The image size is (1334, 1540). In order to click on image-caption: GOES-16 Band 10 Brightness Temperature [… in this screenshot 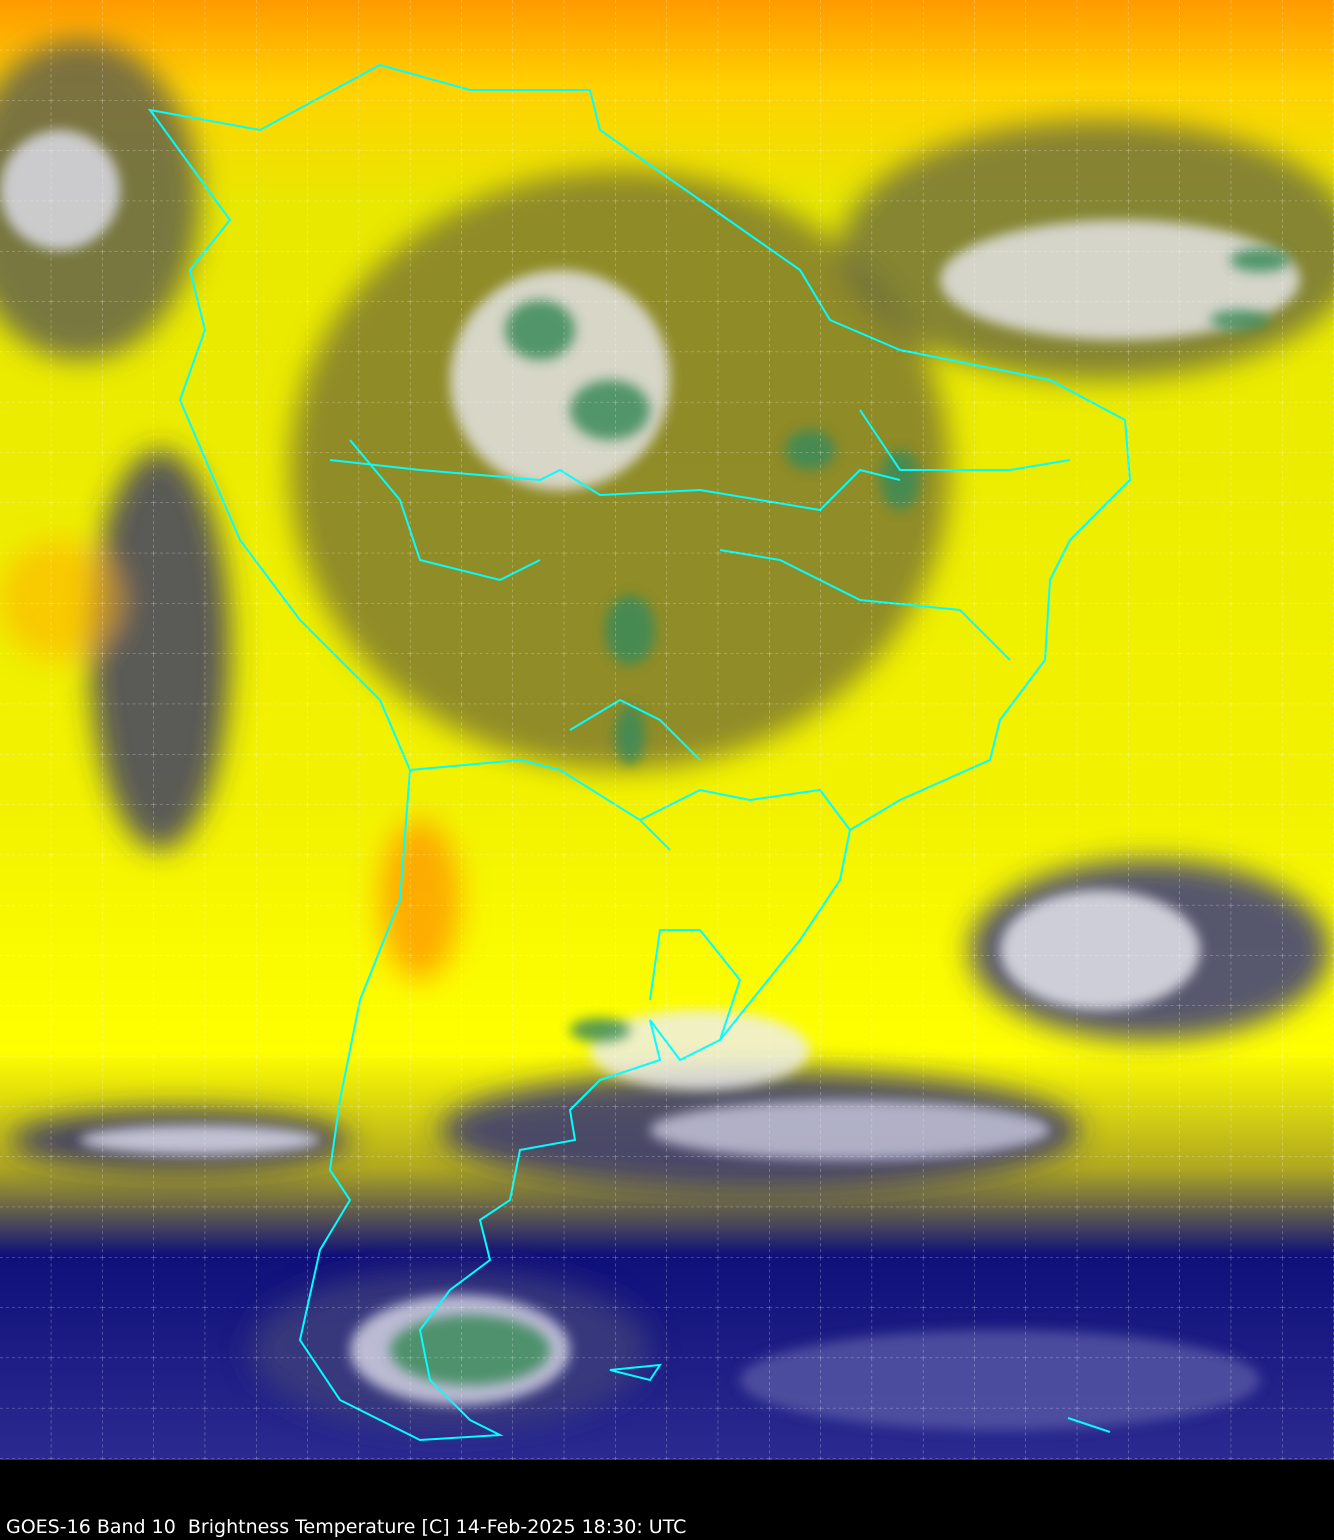, I will do `click(346, 1527)`.